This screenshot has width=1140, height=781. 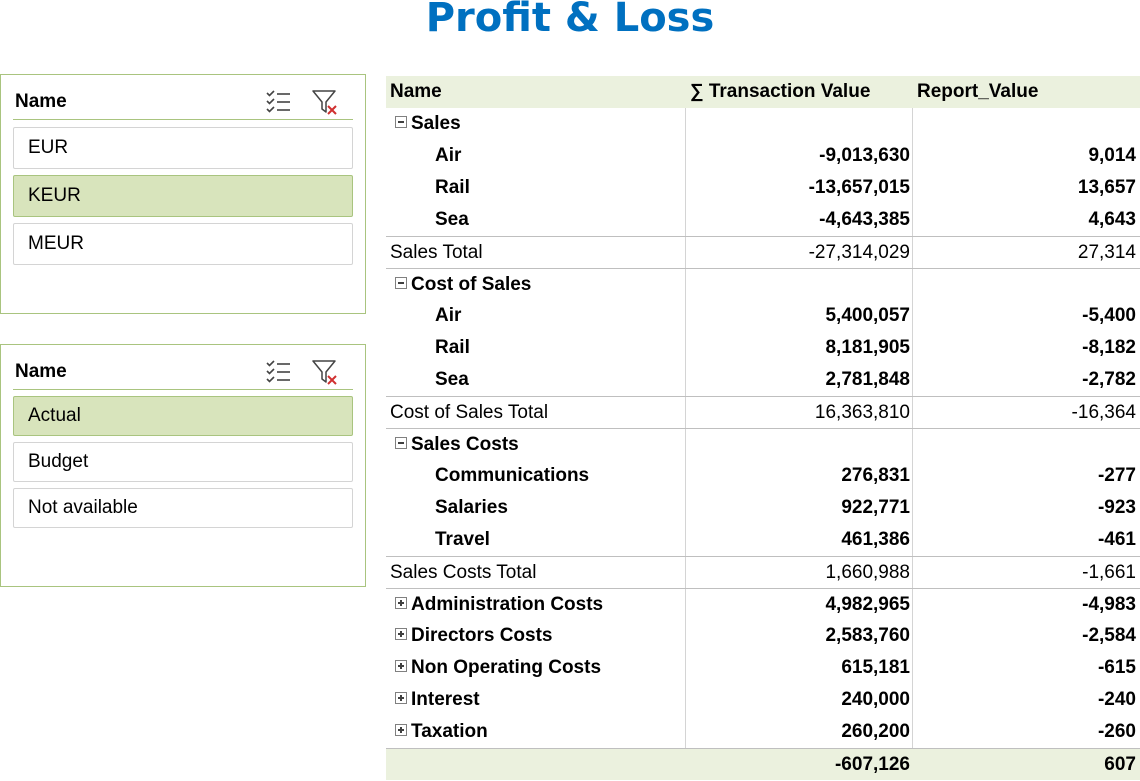 What do you see at coordinates (763, 316) in the screenshot?
I see `table-row: Air 5,400,057 -5,400` at bounding box center [763, 316].